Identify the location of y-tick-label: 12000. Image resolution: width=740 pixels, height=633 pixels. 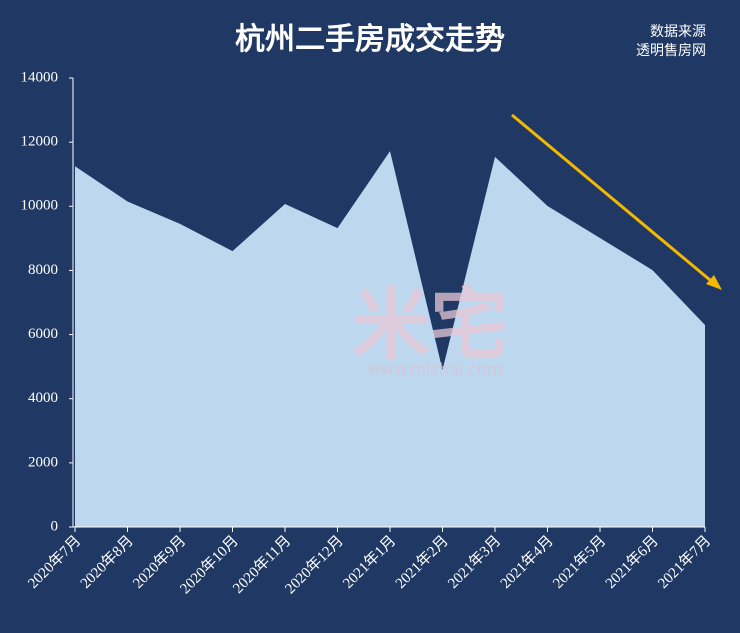
(40, 142).